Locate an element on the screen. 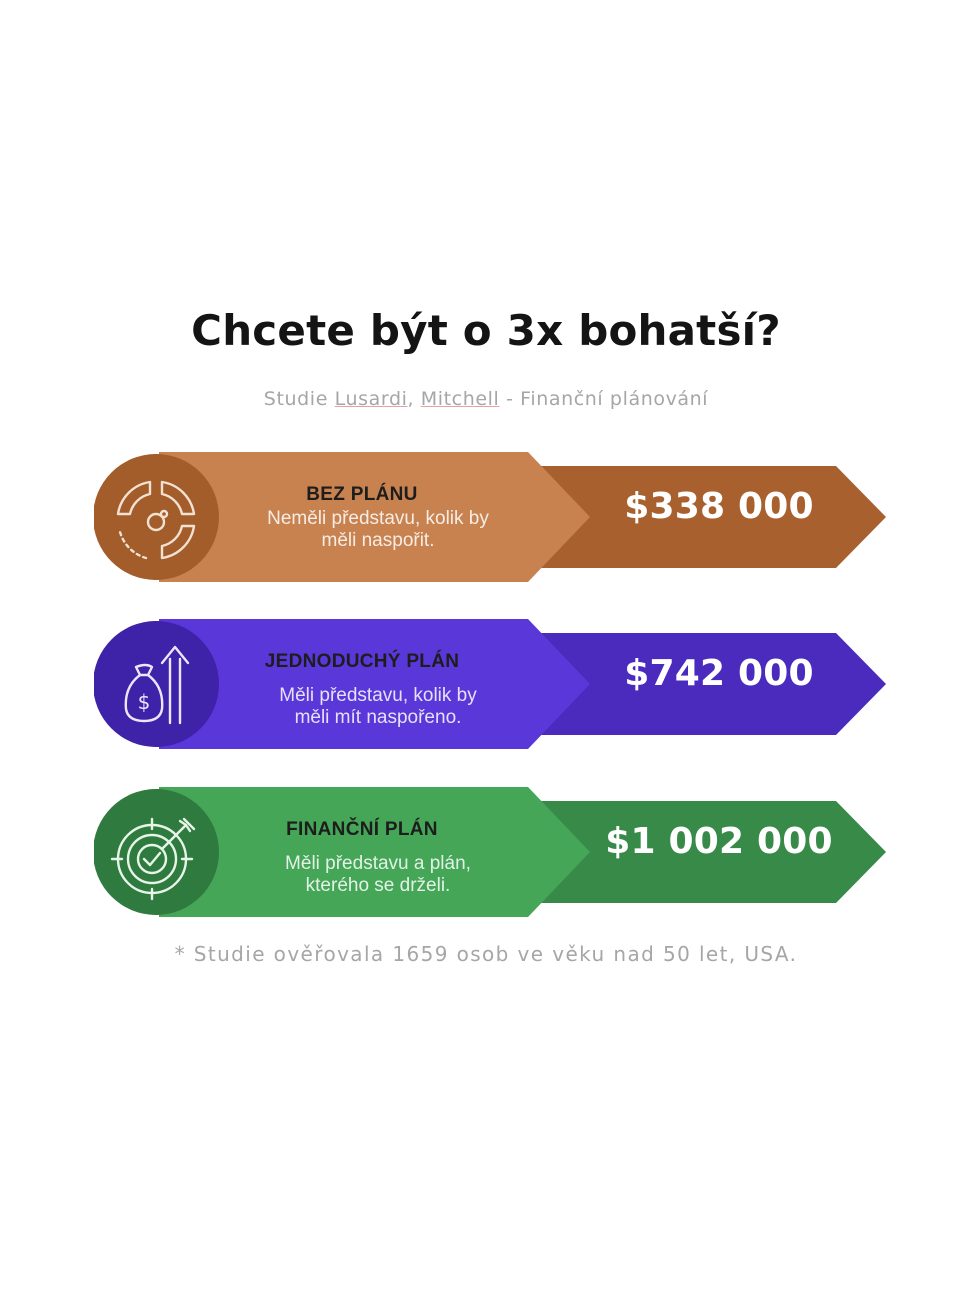 Image resolution: width=972 pixels, height=1314 pixels. plan-description-line: měli mít naspořeno. is located at coordinates (378, 717).